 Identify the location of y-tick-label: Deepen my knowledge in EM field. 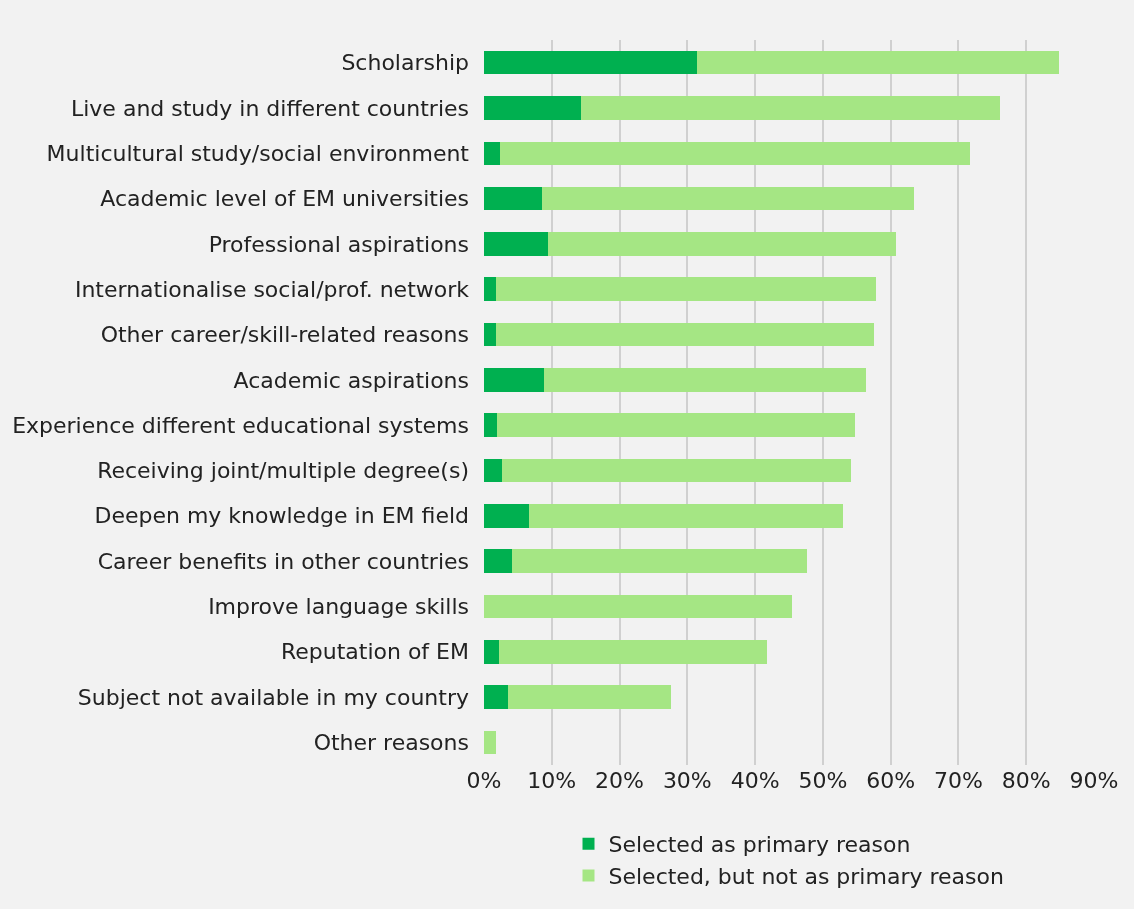
(281, 516).